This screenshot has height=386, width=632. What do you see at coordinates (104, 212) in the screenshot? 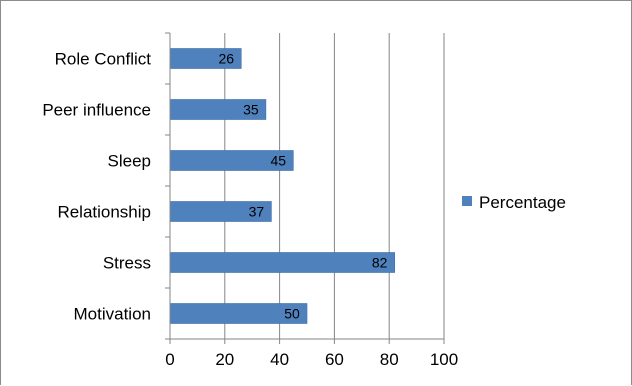
I see `category-label: Relationship` at bounding box center [104, 212].